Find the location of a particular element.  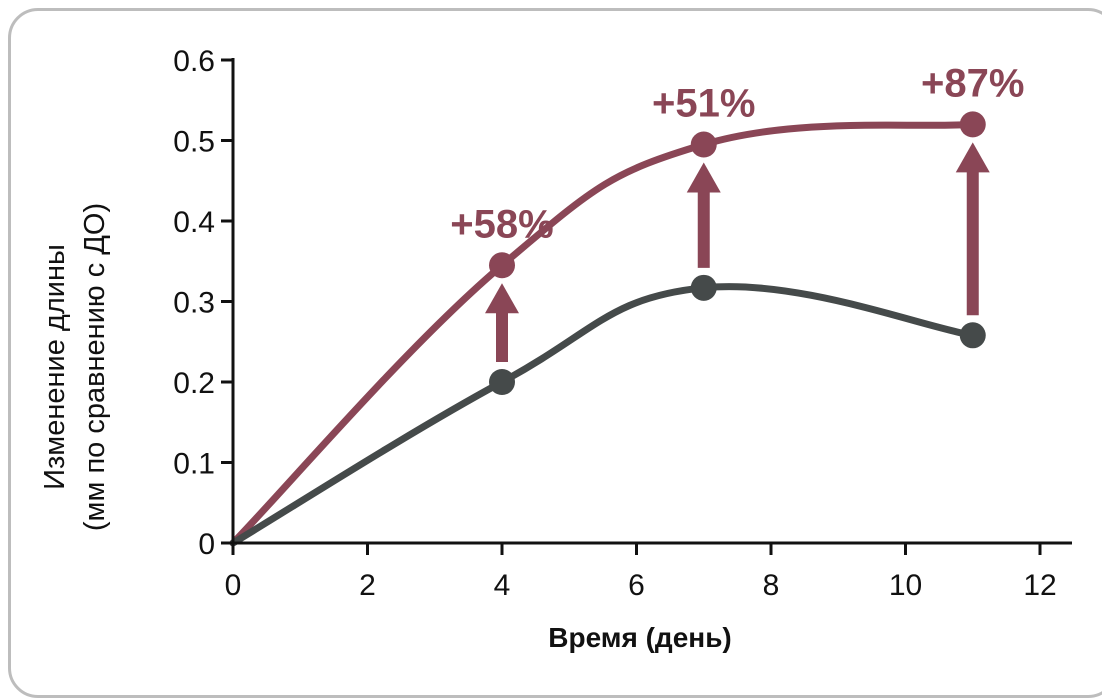

y-axis-label-line2: (мм по сравнению с ДО) is located at coordinates (95, 367).